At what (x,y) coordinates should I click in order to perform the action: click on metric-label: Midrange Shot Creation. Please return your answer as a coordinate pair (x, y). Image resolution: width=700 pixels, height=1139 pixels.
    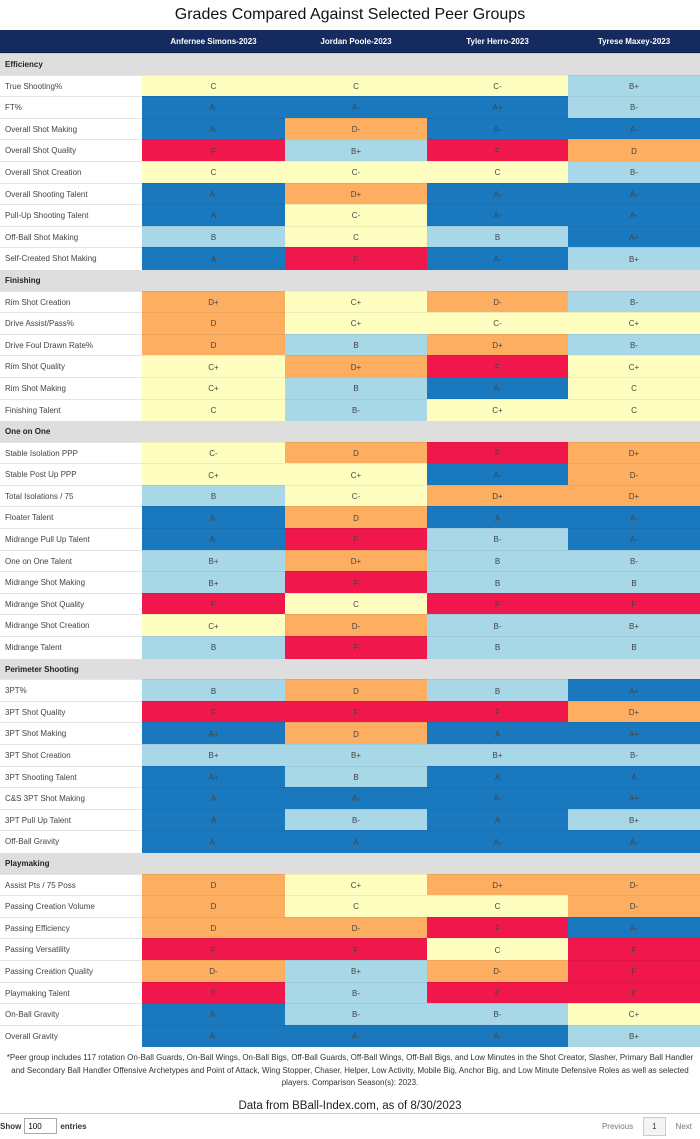
    Looking at the image, I should click on (71, 626).